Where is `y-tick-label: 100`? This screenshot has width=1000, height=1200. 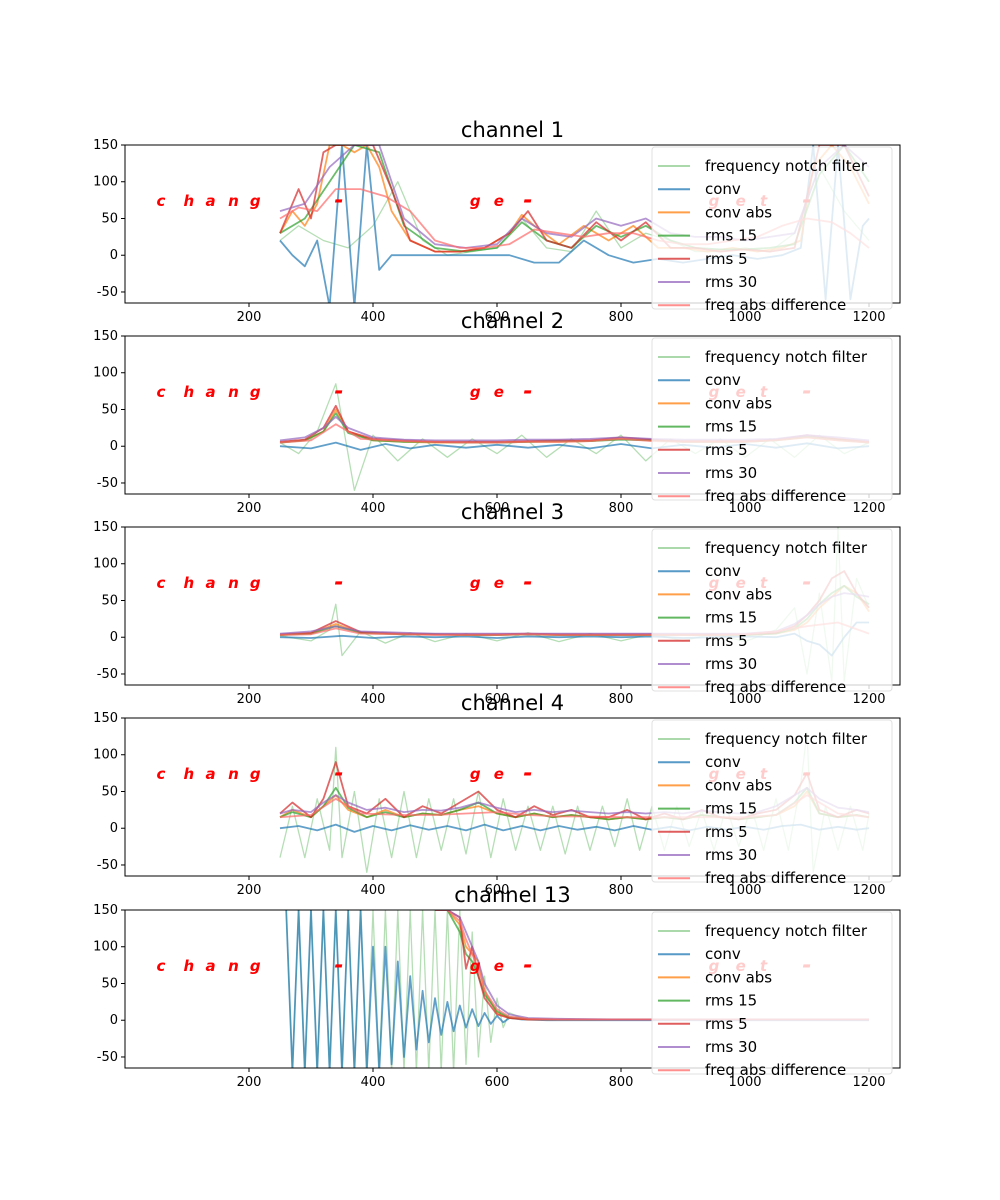
y-tick-label: 100 is located at coordinates (105, 947).